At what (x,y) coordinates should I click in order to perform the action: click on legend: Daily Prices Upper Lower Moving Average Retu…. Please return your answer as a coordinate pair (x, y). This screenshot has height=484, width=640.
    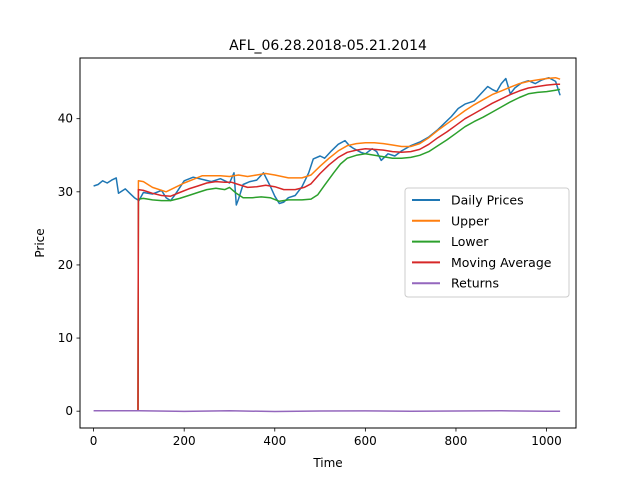
    Looking at the image, I should click on (487, 242).